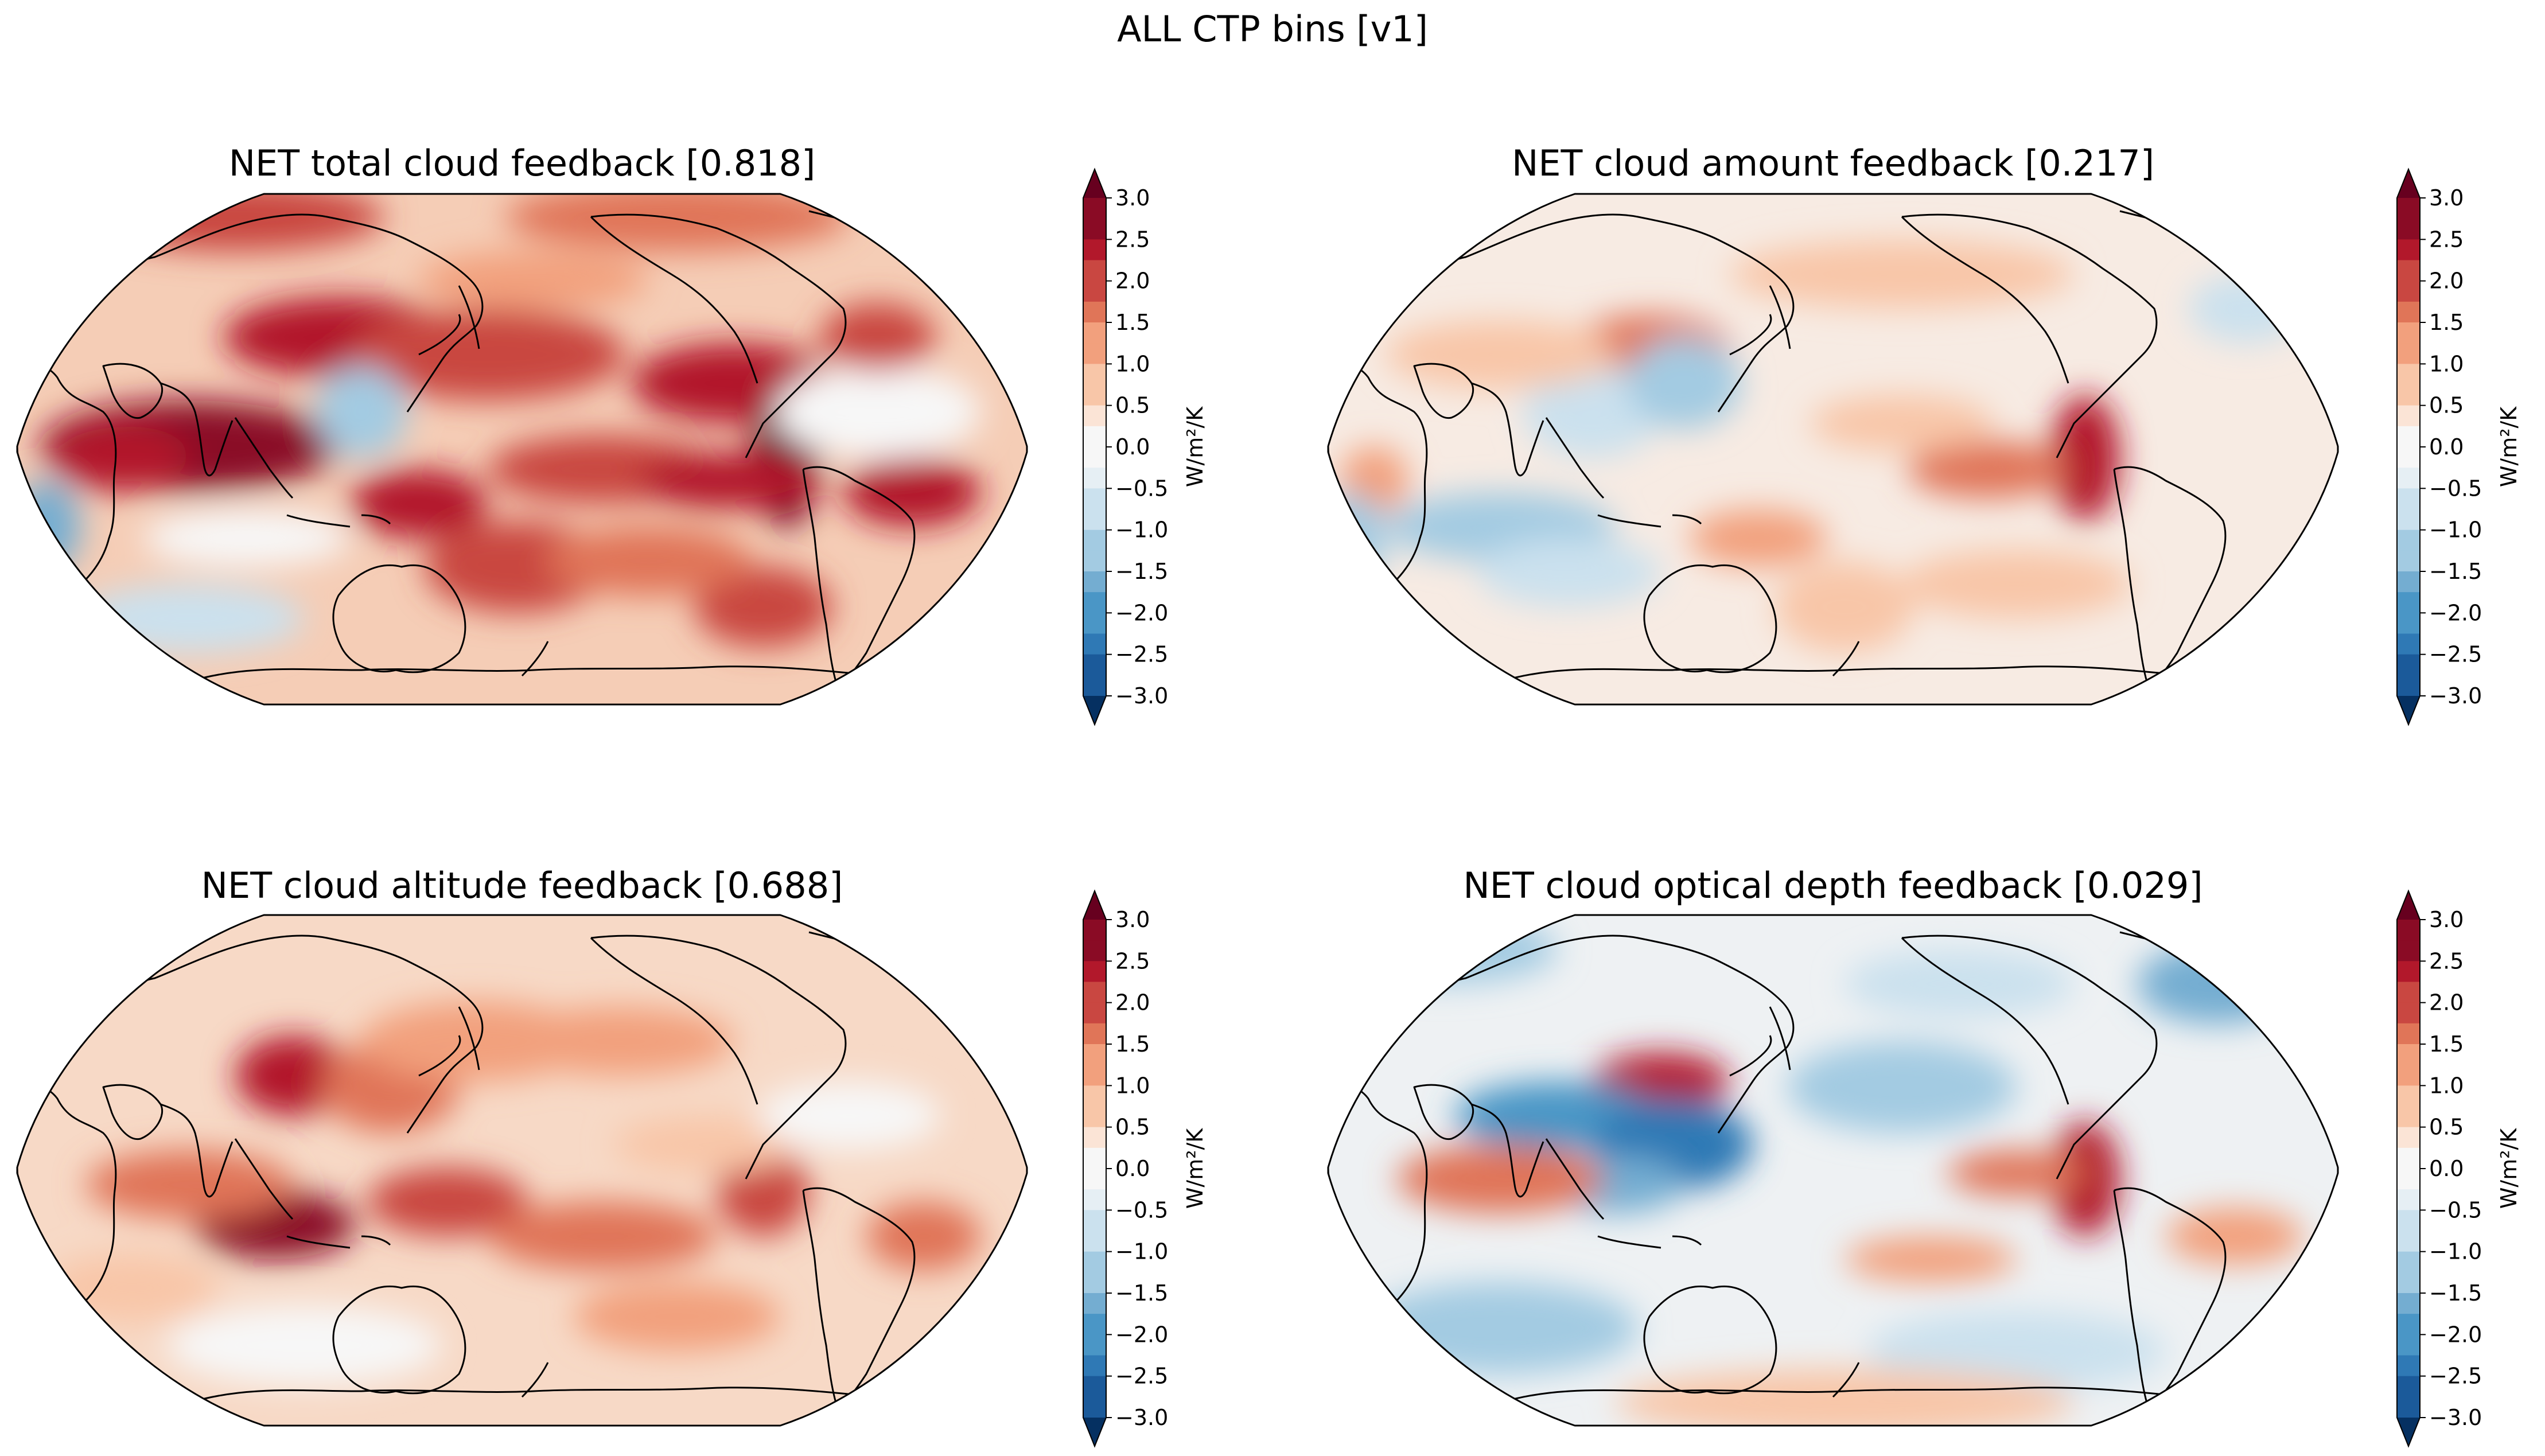  I want to click on panel-title-altitude: NET cloud altitude feedback [0.688], so click(522, 886).